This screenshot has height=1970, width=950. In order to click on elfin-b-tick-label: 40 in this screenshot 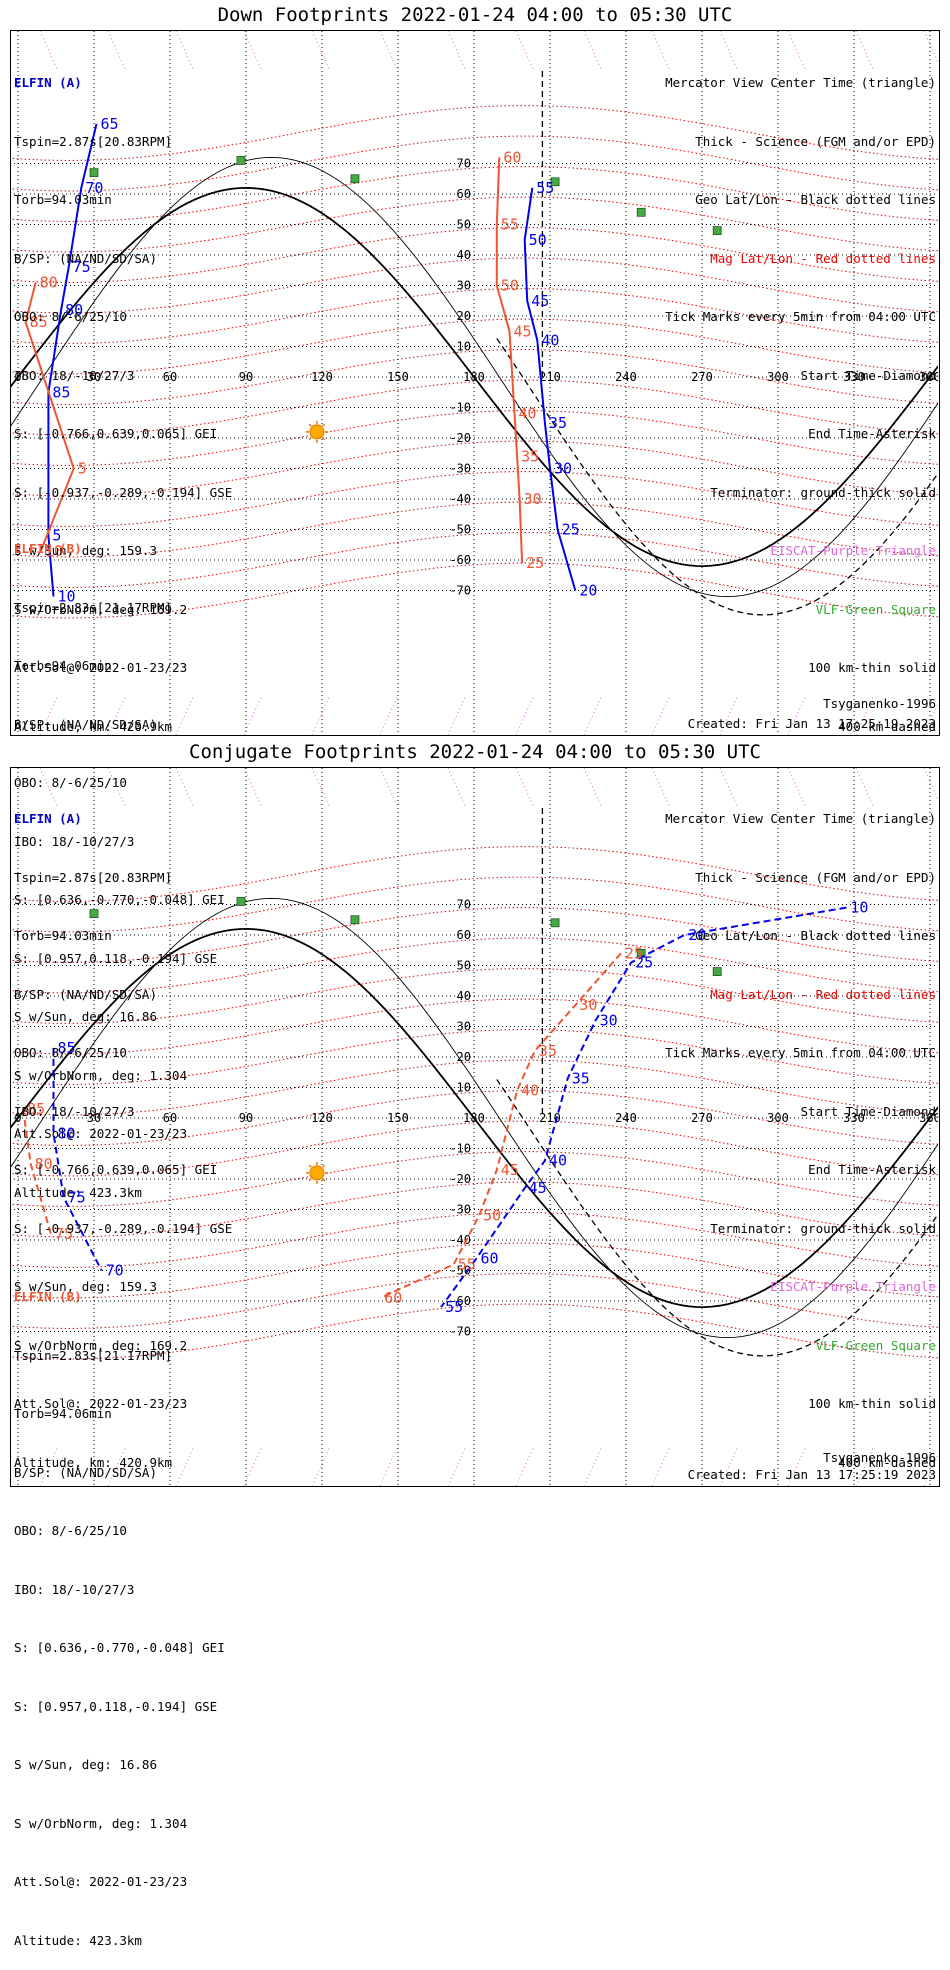, I will do `click(530, 1091)`.